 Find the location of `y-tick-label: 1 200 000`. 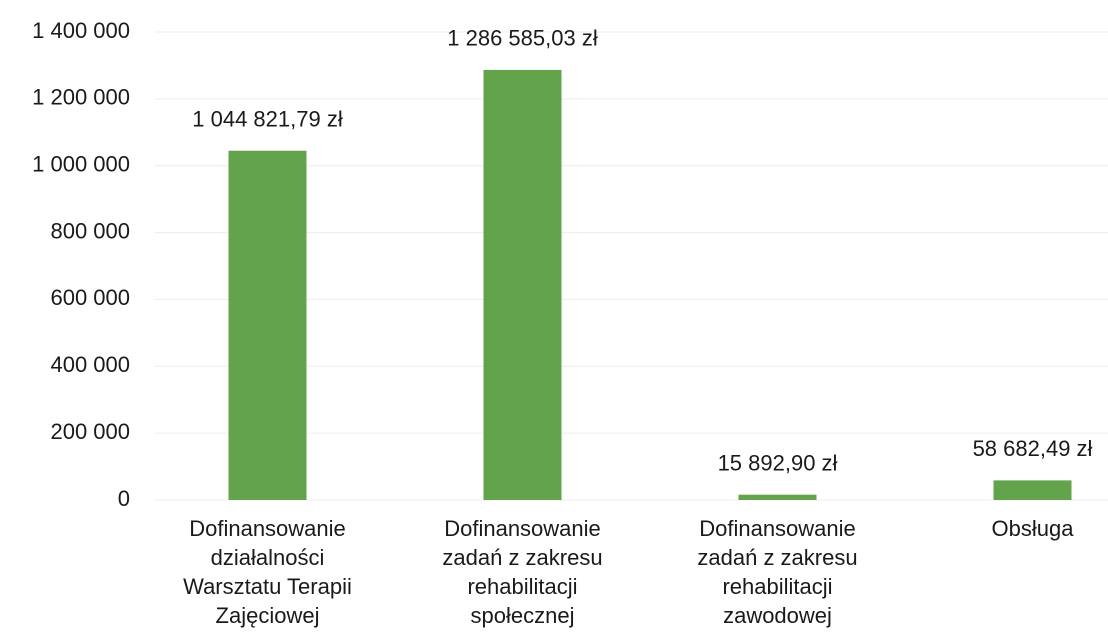

y-tick-label: 1 200 000 is located at coordinates (81, 97).